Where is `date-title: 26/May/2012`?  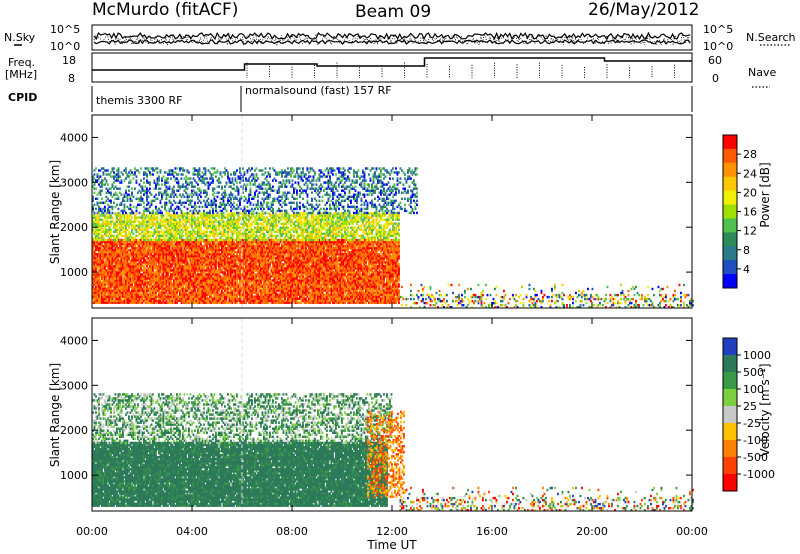 date-title: 26/May/2012 is located at coordinates (644, 10).